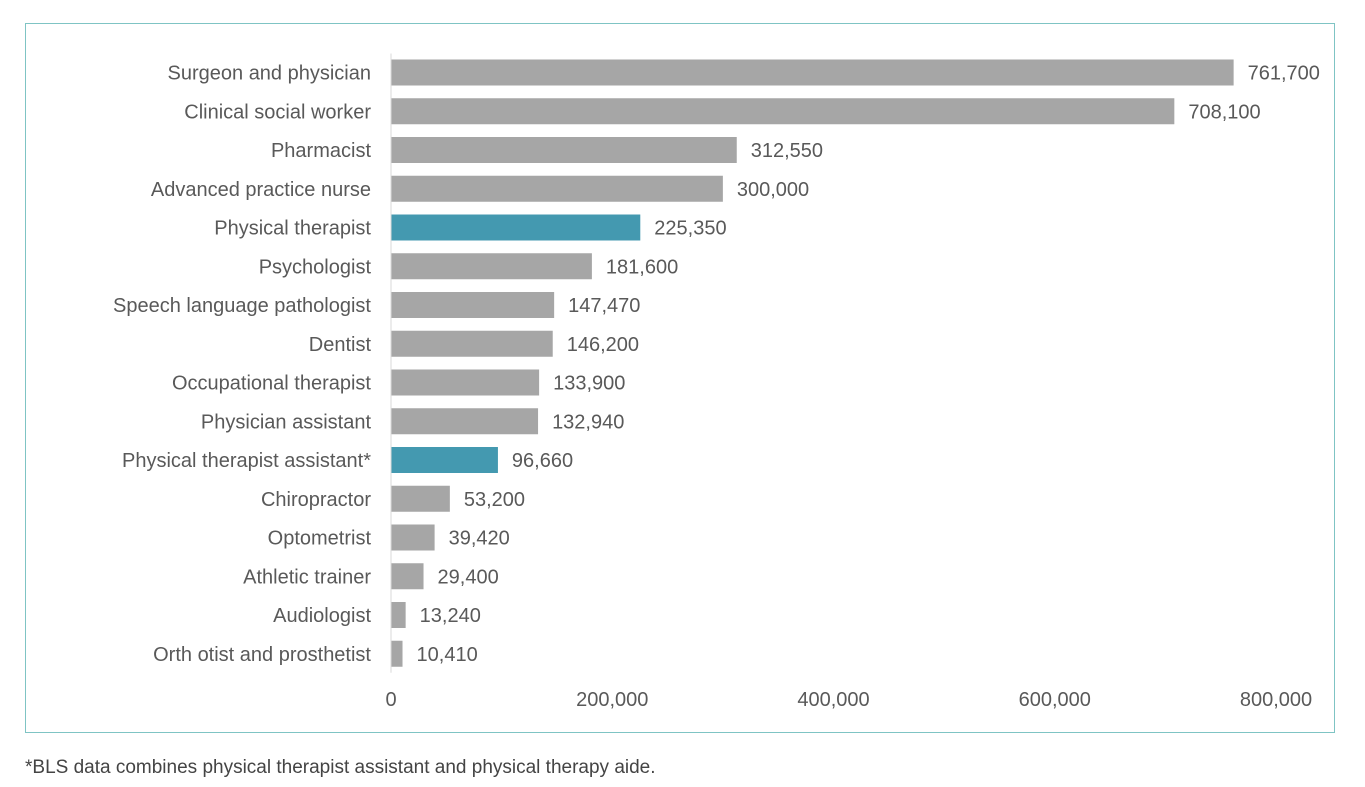  I want to click on value-label-psychologist: 181,600, so click(642, 267).